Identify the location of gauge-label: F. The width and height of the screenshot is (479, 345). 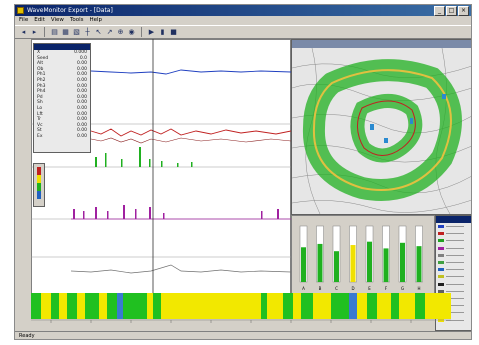
(386, 288).